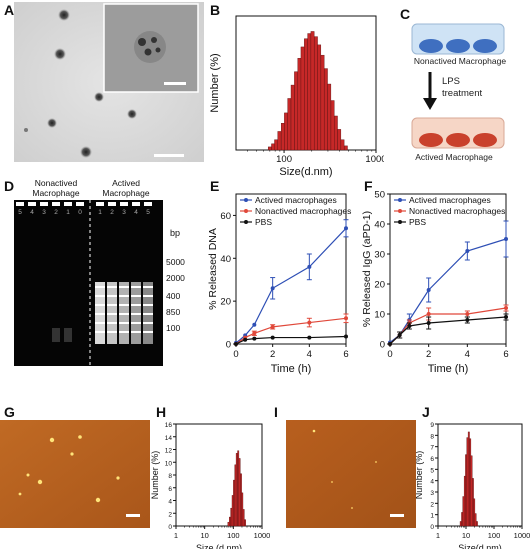 The width and height of the screenshot is (530, 549). Describe the element at coordinates (148, 212) in the screenshot. I see `lane-label: 5` at that location.